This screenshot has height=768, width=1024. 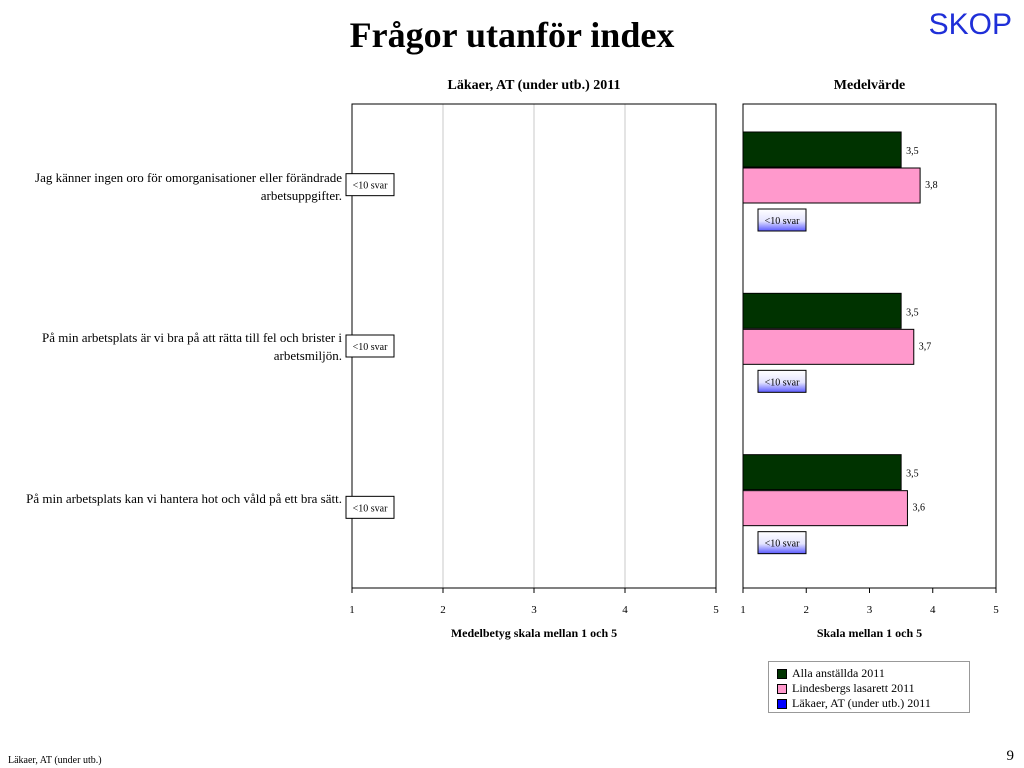 What do you see at coordinates (625, 610) in the screenshot?
I see `left-tick-label: 4` at bounding box center [625, 610].